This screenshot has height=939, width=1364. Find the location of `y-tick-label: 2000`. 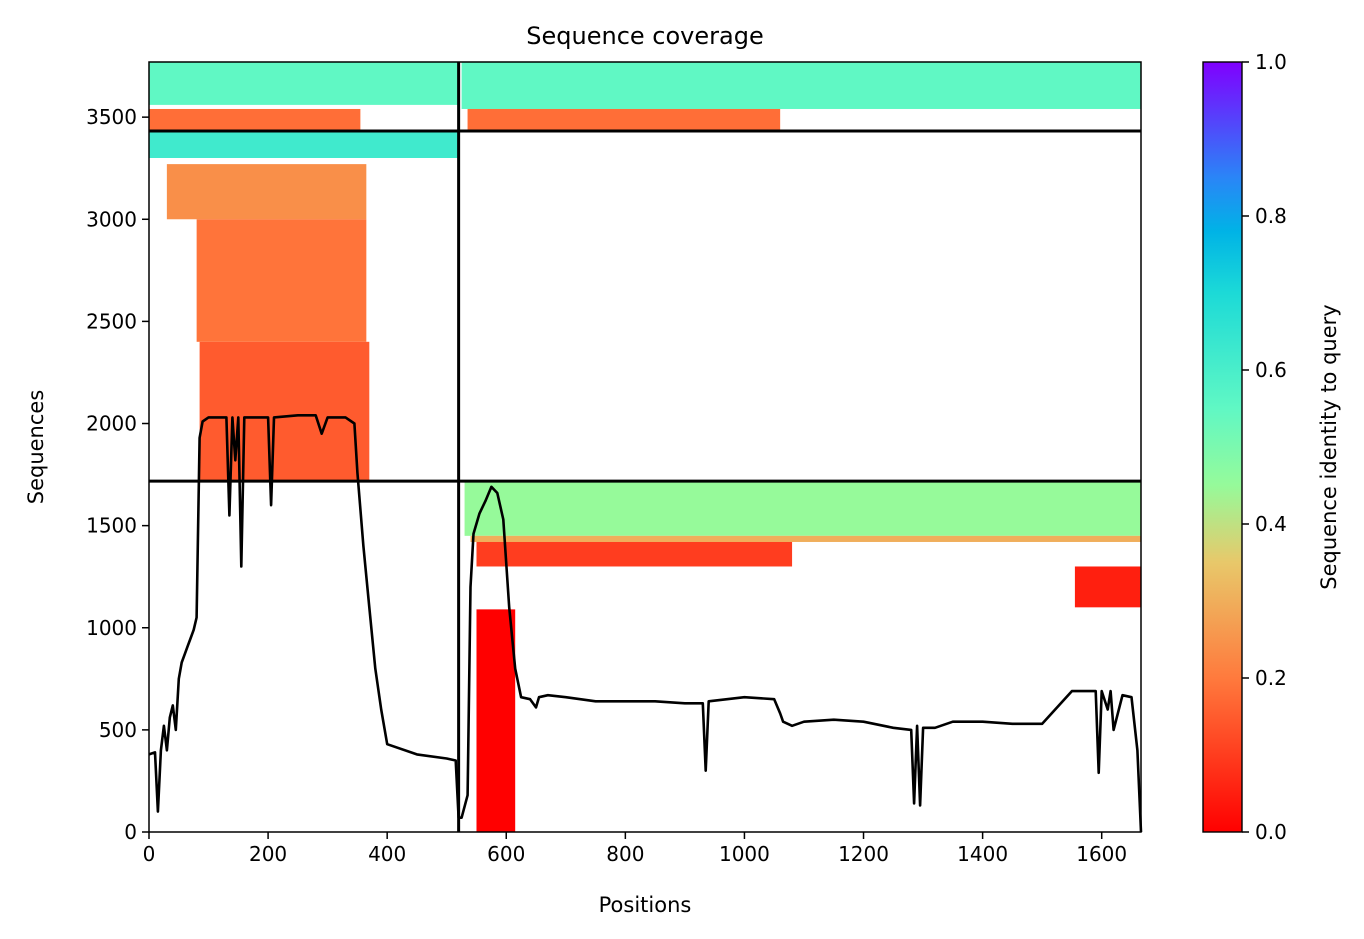

y-tick-label: 2000 is located at coordinates (111, 424).